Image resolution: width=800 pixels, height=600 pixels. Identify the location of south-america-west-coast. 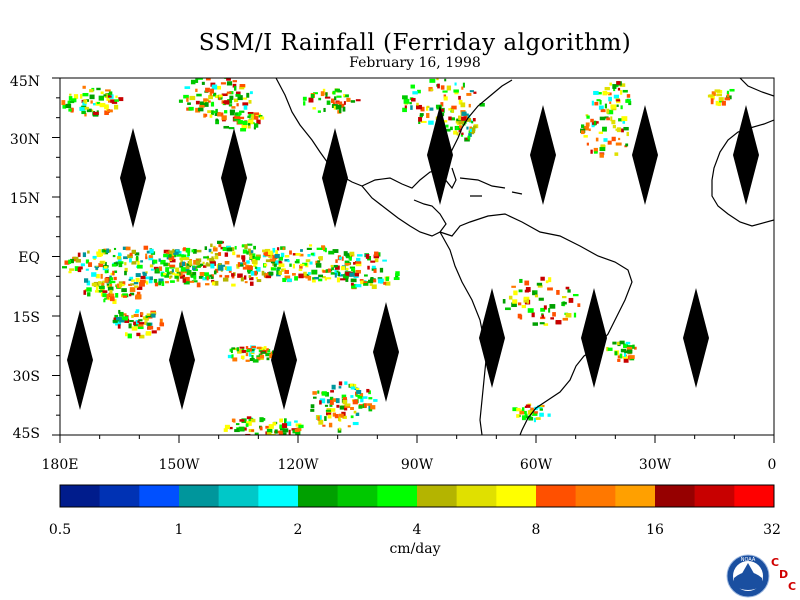
(463, 333).